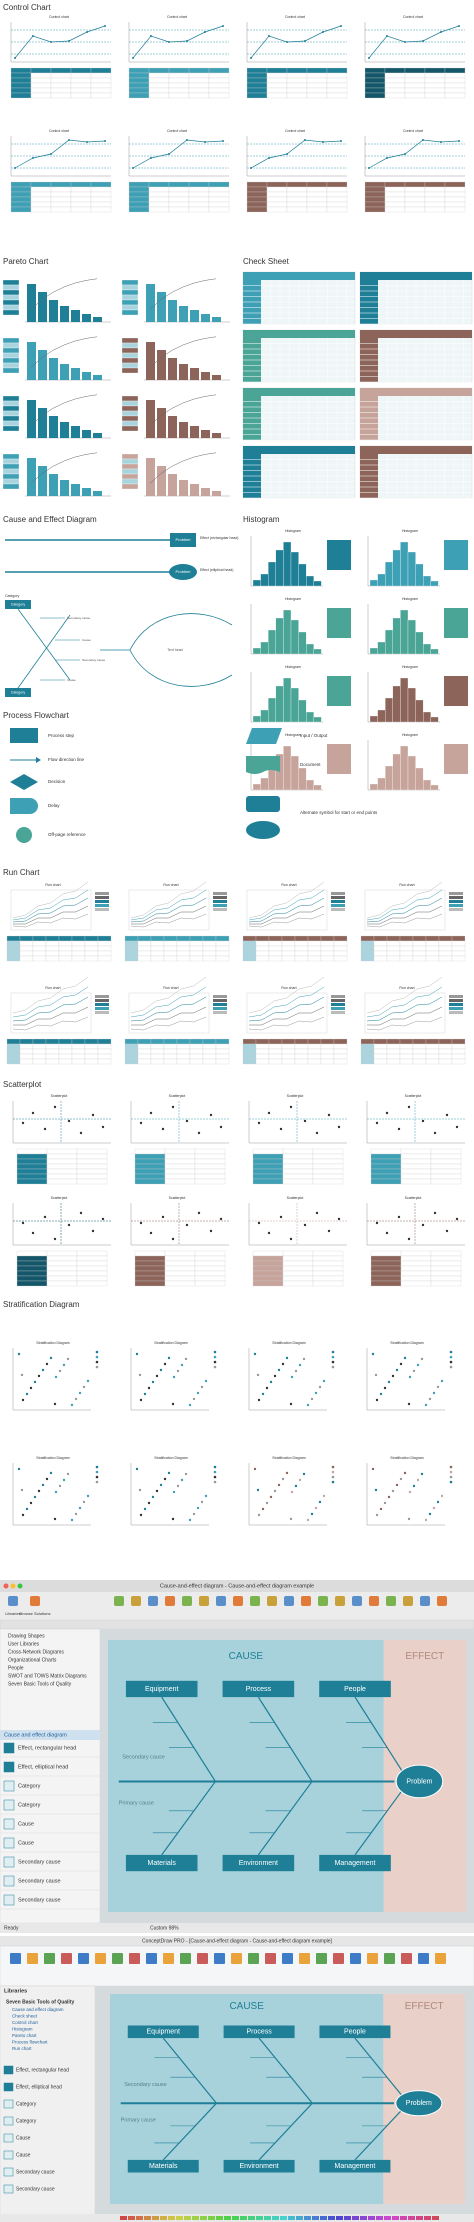  Describe the element at coordinates (24, 1644) in the screenshot. I see `library-tree-item: User Libraries` at that location.